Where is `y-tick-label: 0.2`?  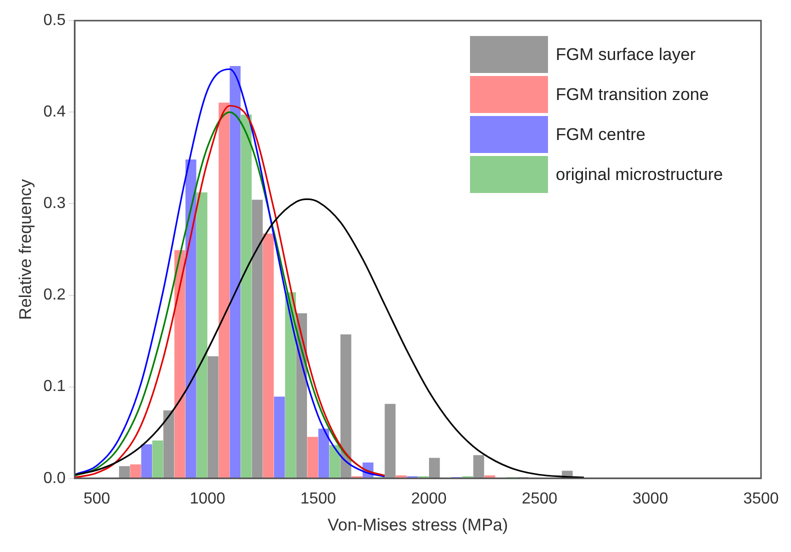
y-tick-label: 0.2 is located at coordinates (54, 295).